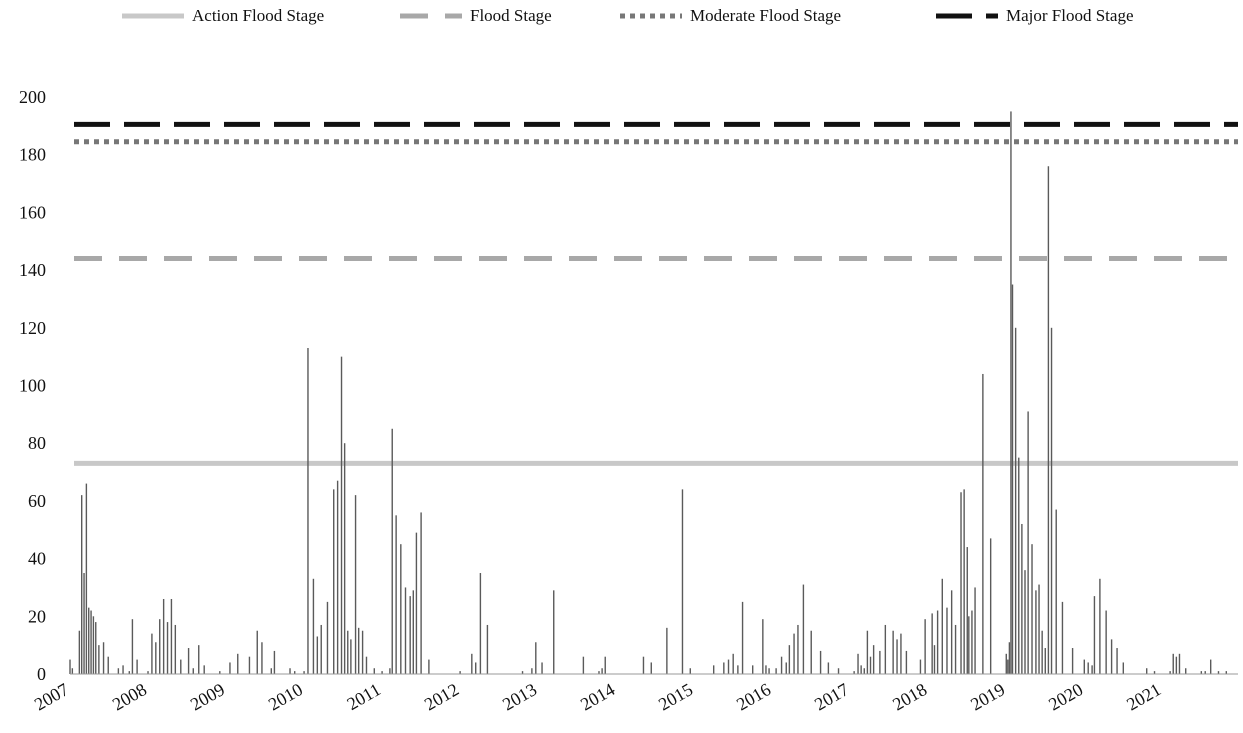  What do you see at coordinates (32, 97) in the screenshot?
I see `y-tick-10: 200` at bounding box center [32, 97].